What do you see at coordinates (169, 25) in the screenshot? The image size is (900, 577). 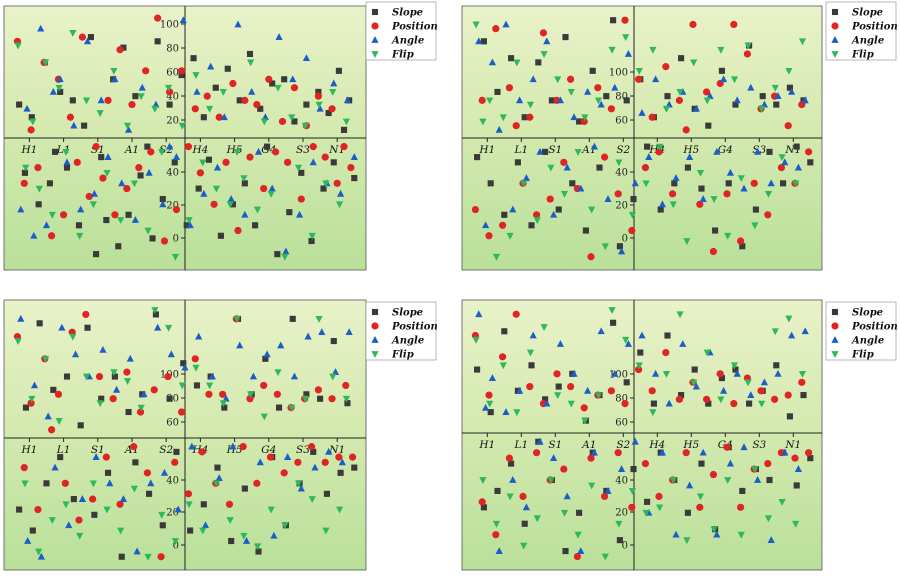 I see `y-tick-label: 100` at bounding box center [169, 25].